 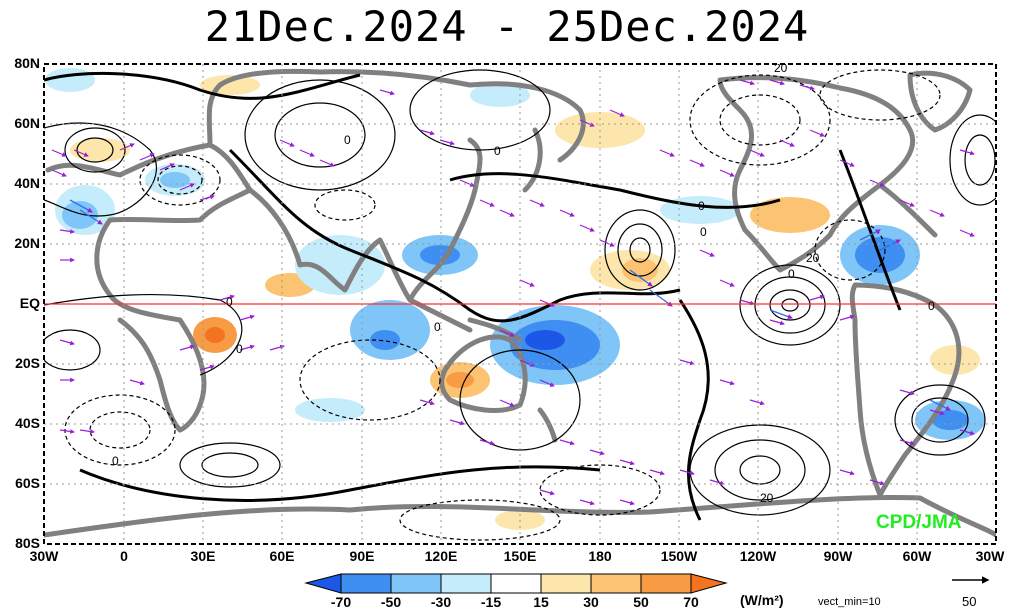 I want to click on lat-tick: 60N, so click(x=27, y=123).